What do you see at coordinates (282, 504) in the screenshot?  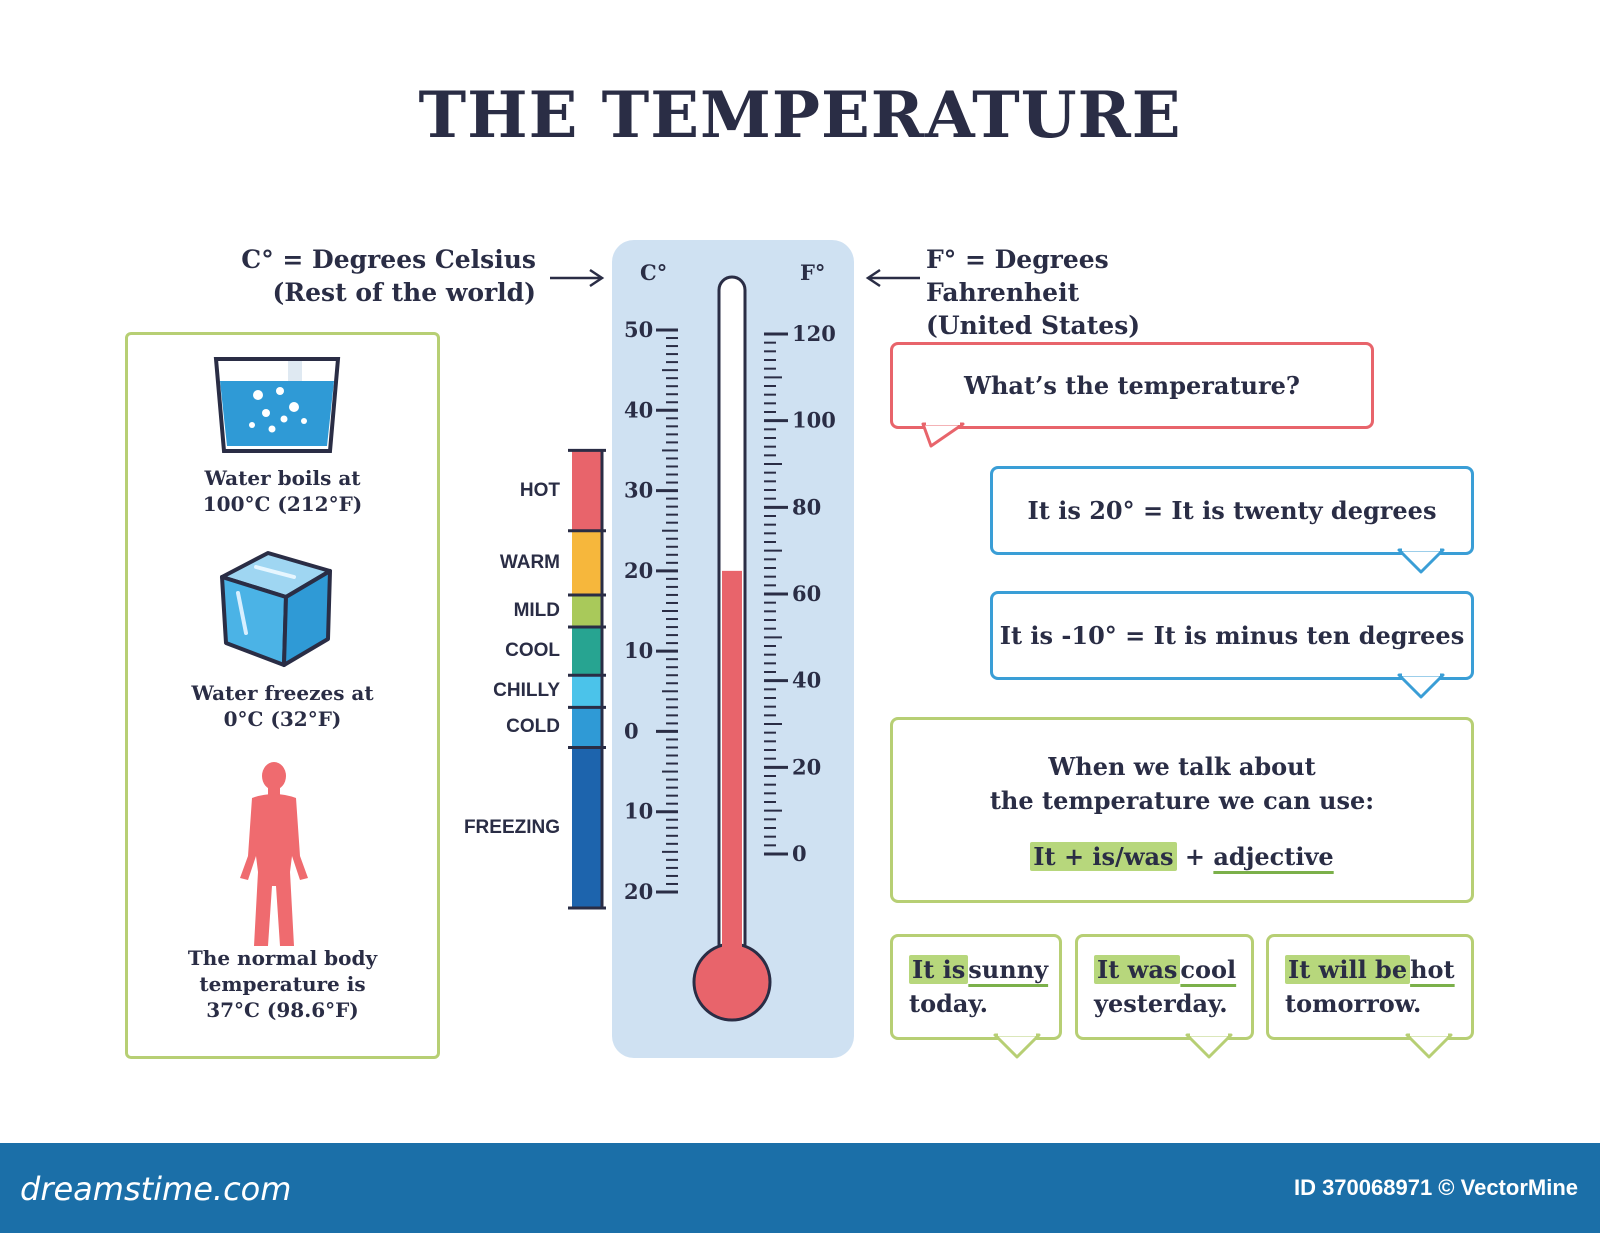 I see `boiling-caption-line2: 100°C (212°F)` at bounding box center [282, 504].